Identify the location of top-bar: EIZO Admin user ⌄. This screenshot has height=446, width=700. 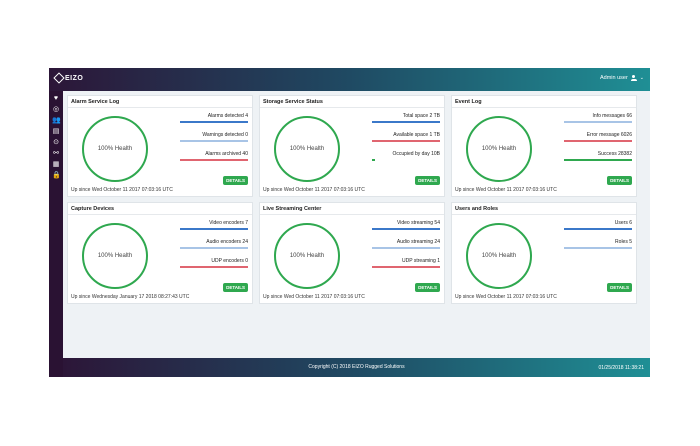
(349, 79).